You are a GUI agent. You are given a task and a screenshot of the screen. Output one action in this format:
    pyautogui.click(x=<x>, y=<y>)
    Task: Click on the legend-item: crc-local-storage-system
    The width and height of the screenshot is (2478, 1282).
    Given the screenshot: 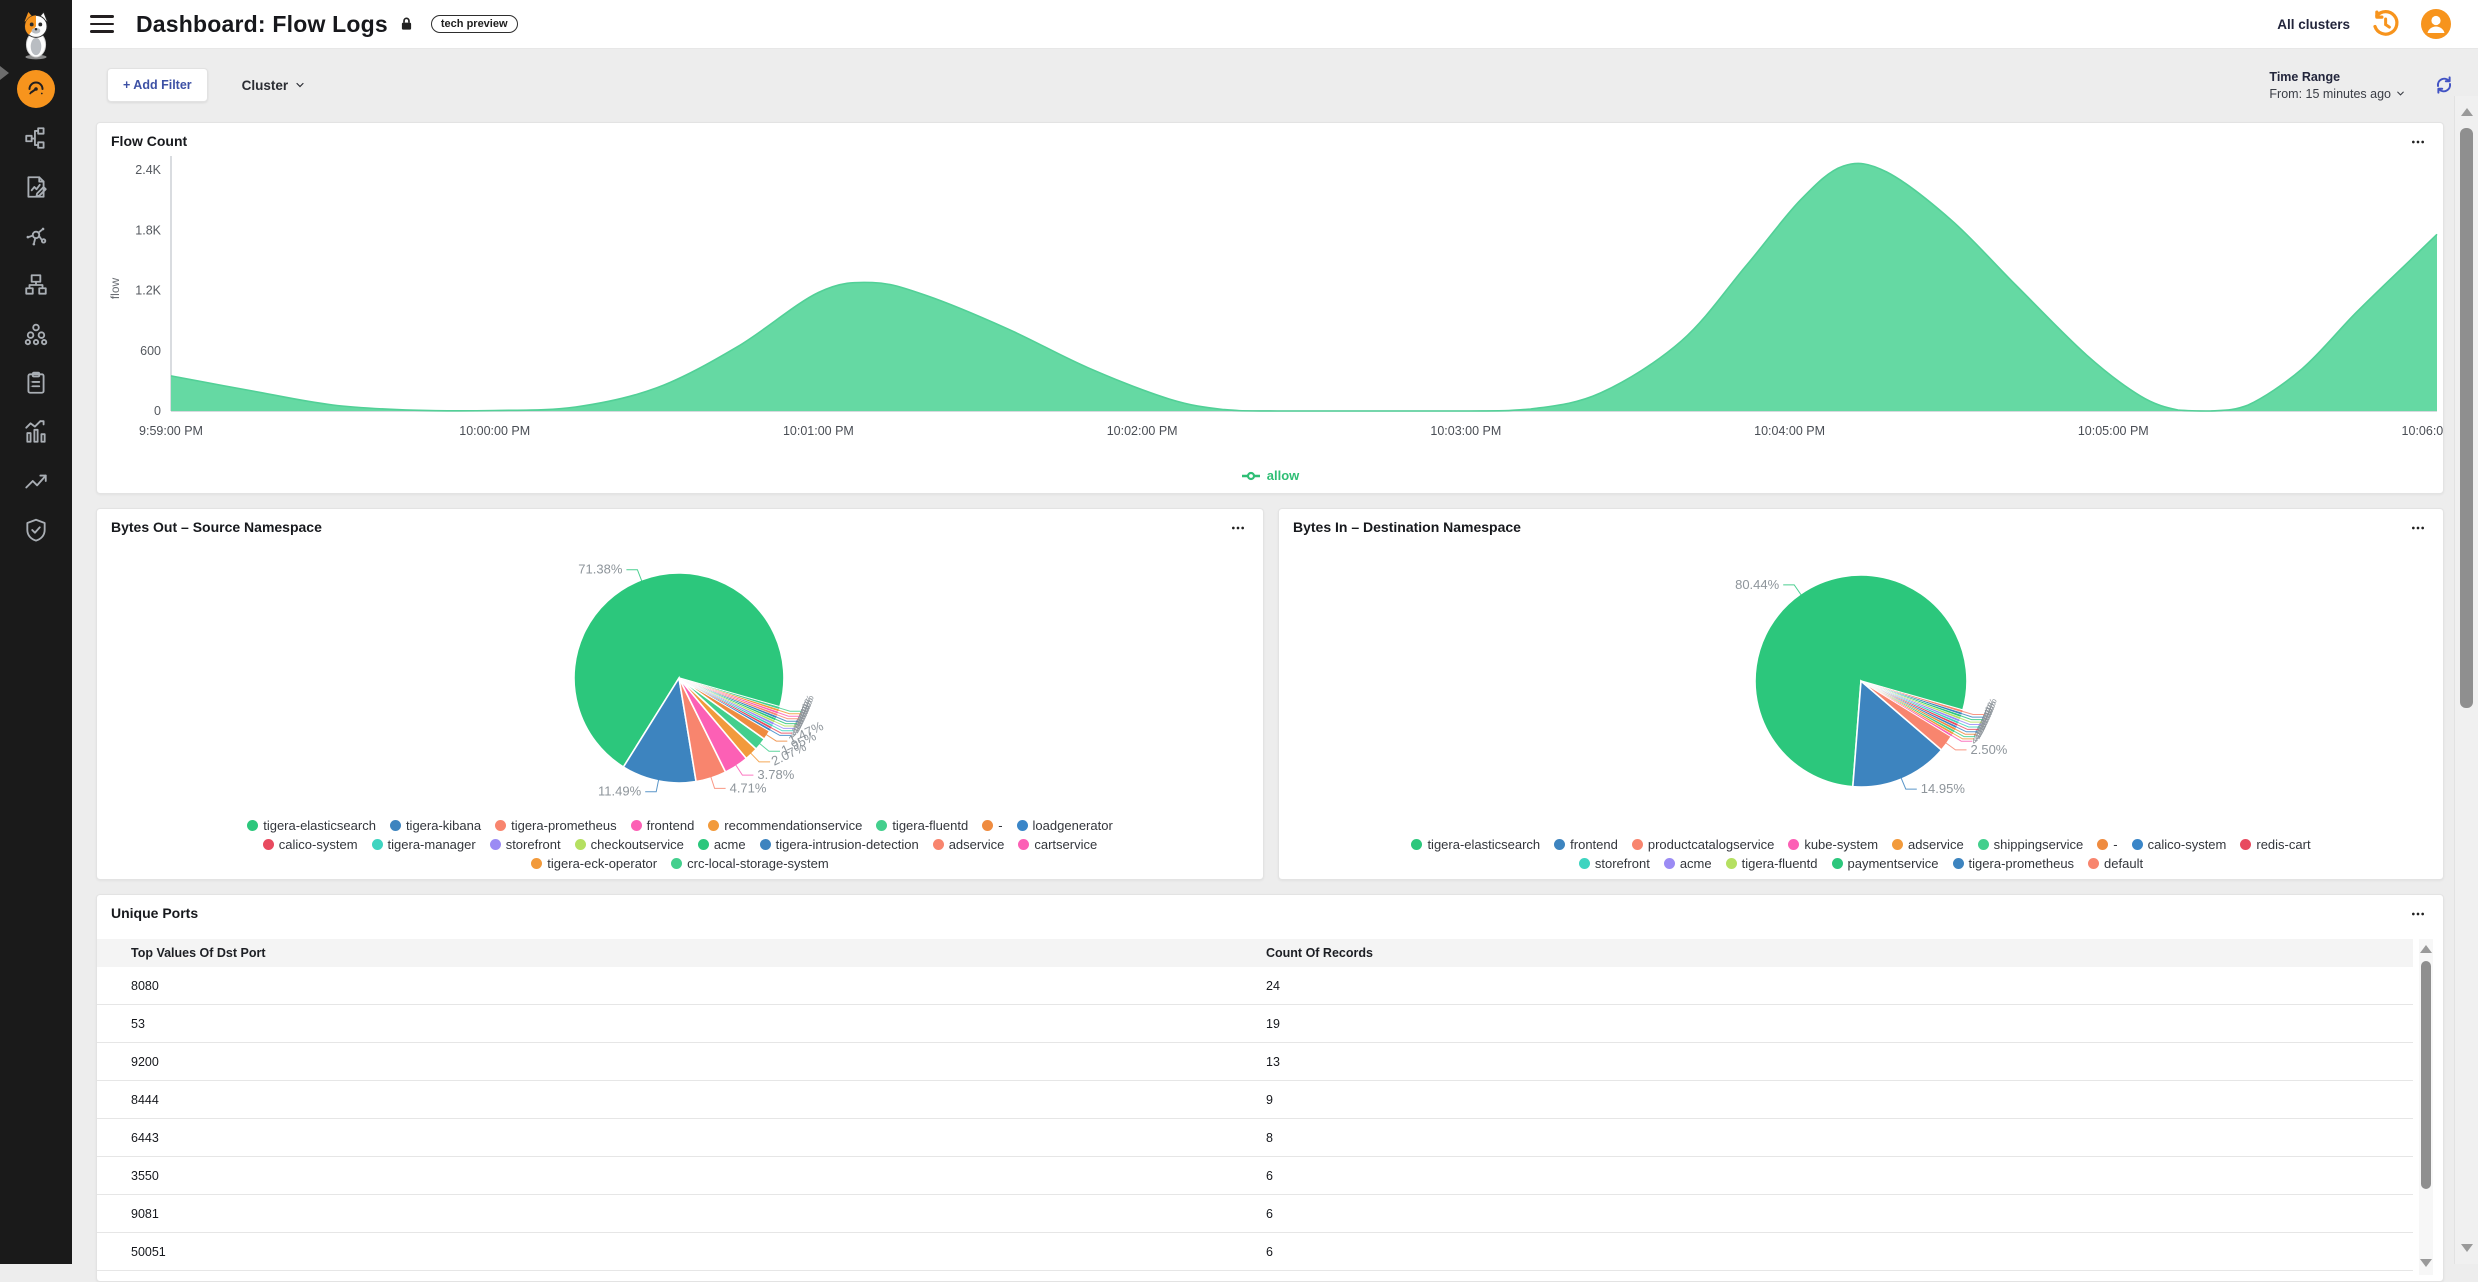 What is the action you would take?
    pyautogui.click(x=750, y=863)
    